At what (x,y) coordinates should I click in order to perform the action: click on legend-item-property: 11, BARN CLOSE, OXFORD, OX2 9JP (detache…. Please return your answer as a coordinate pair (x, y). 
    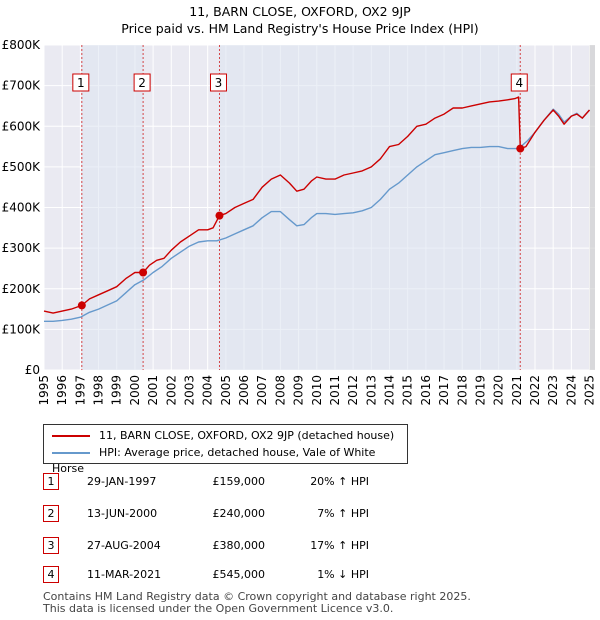
    Looking at the image, I should click on (223, 436).